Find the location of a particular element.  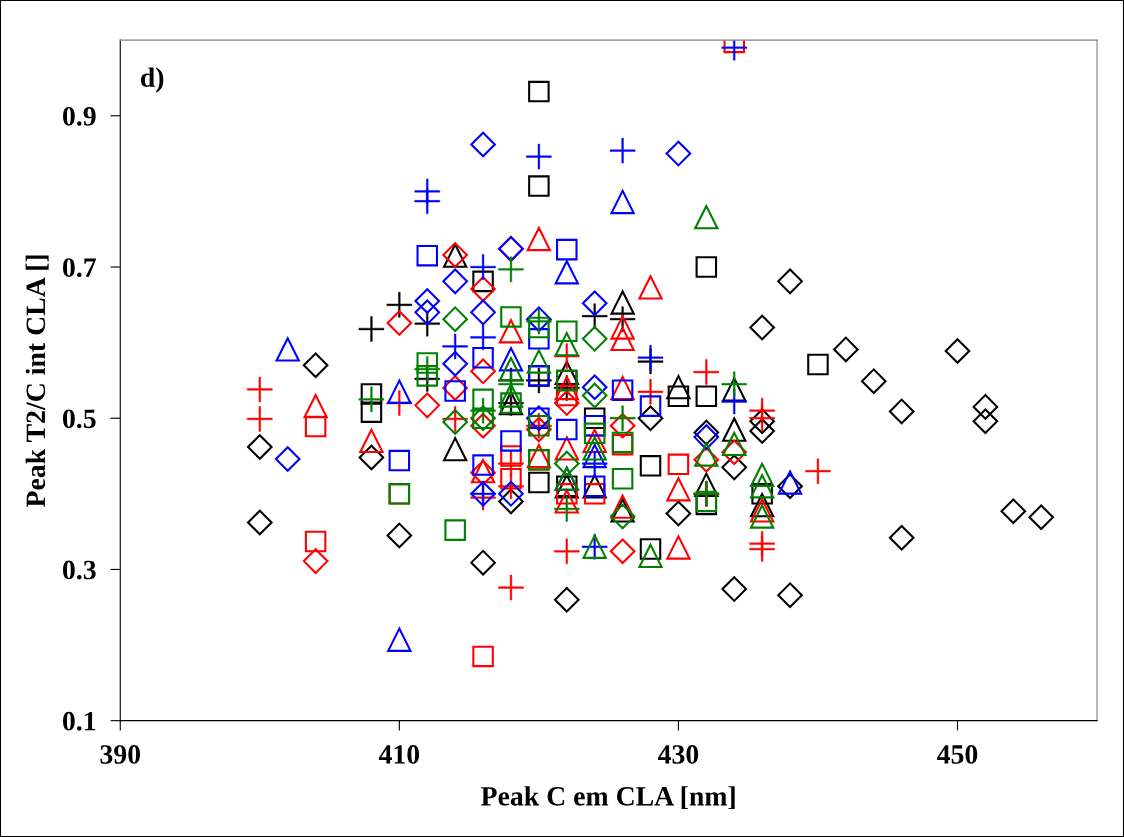

x-axis-title: Peak C em CLA [nm] is located at coordinates (608, 798).